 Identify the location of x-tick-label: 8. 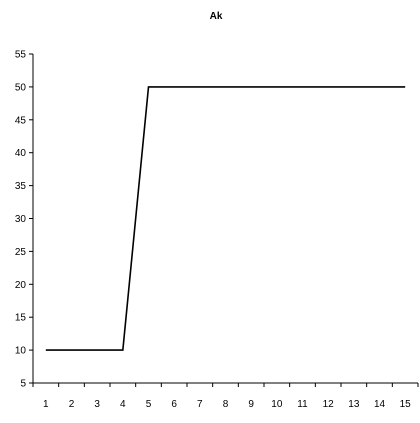
(226, 404).